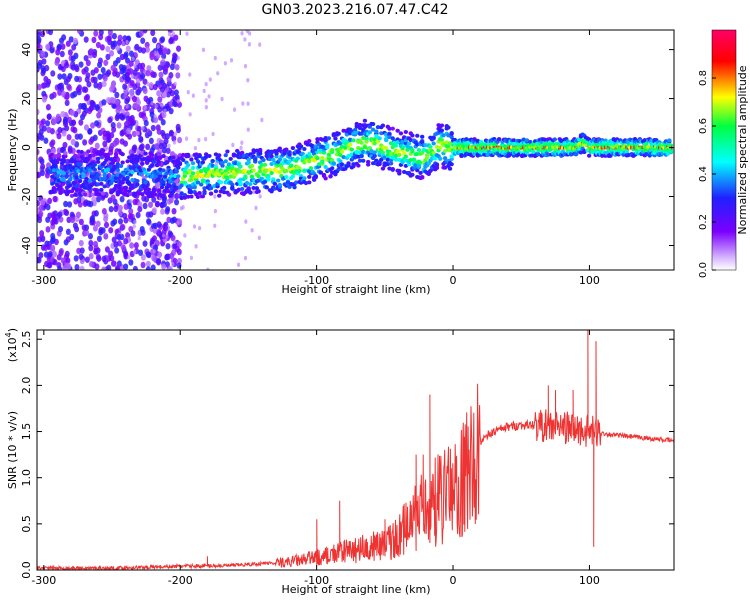  Describe the element at coordinates (12, 349) in the screenshot. I see `snr-exponent-base: (x10` at that location.